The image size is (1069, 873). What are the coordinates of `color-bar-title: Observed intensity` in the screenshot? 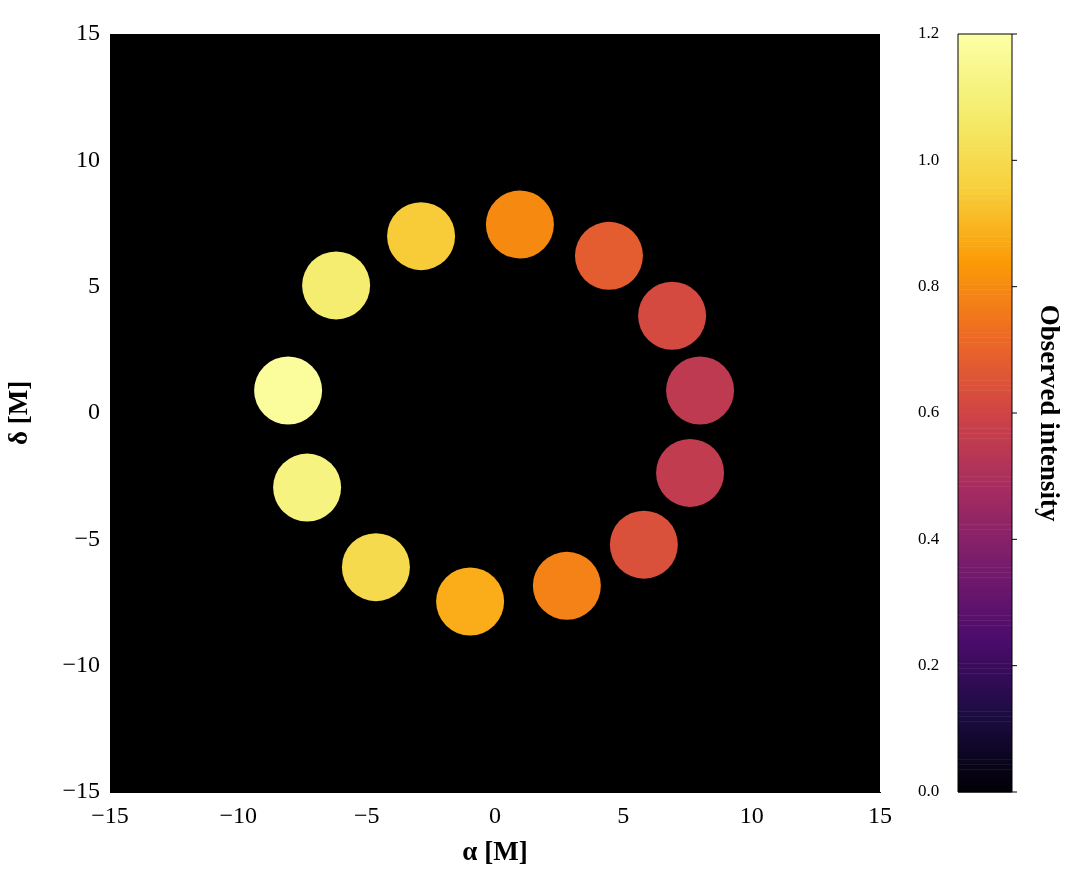 It's located at (1050, 413).